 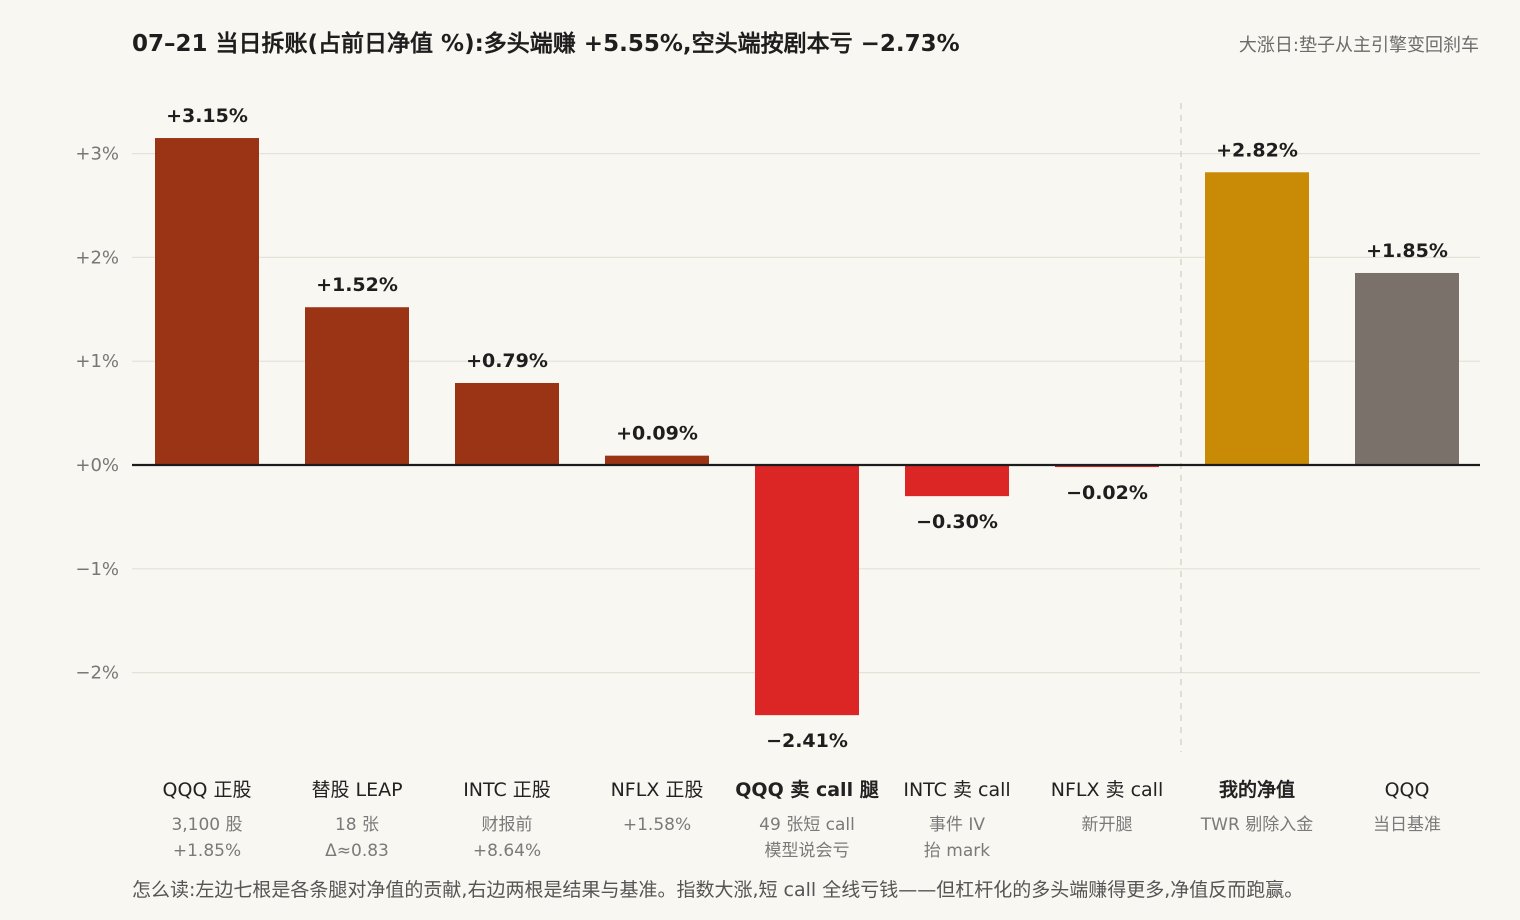 I want to click on bar-value-label: +3.15%, so click(x=207, y=116).